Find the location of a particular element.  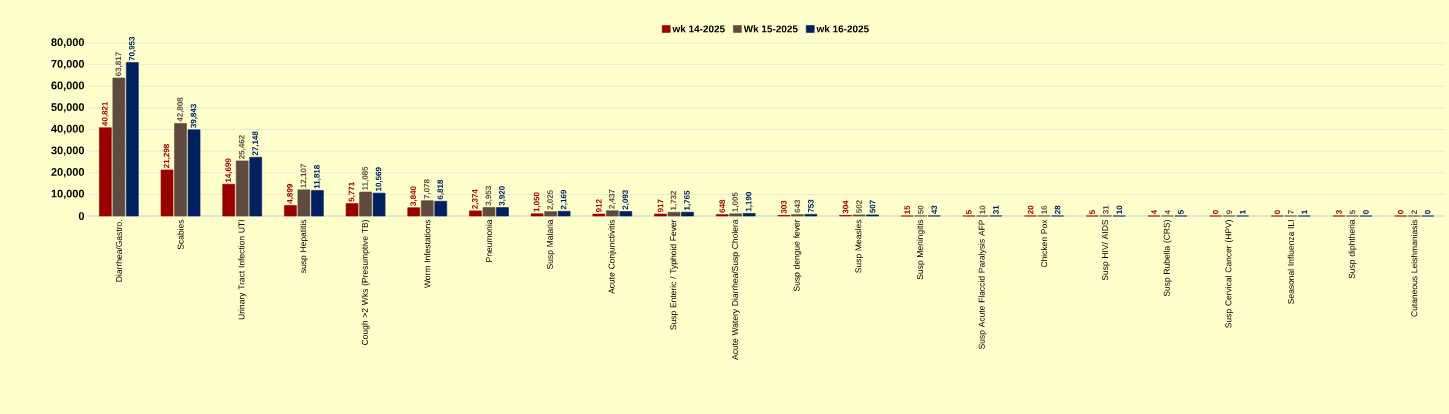

y-tick-label: 40,000 is located at coordinates (68, 129).